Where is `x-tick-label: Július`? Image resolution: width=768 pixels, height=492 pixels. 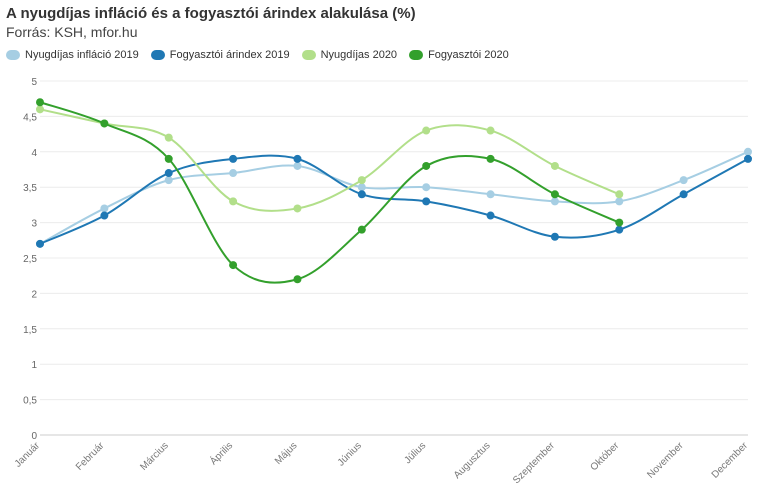
x-tick-label: Július is located at coordinates (415, 453).